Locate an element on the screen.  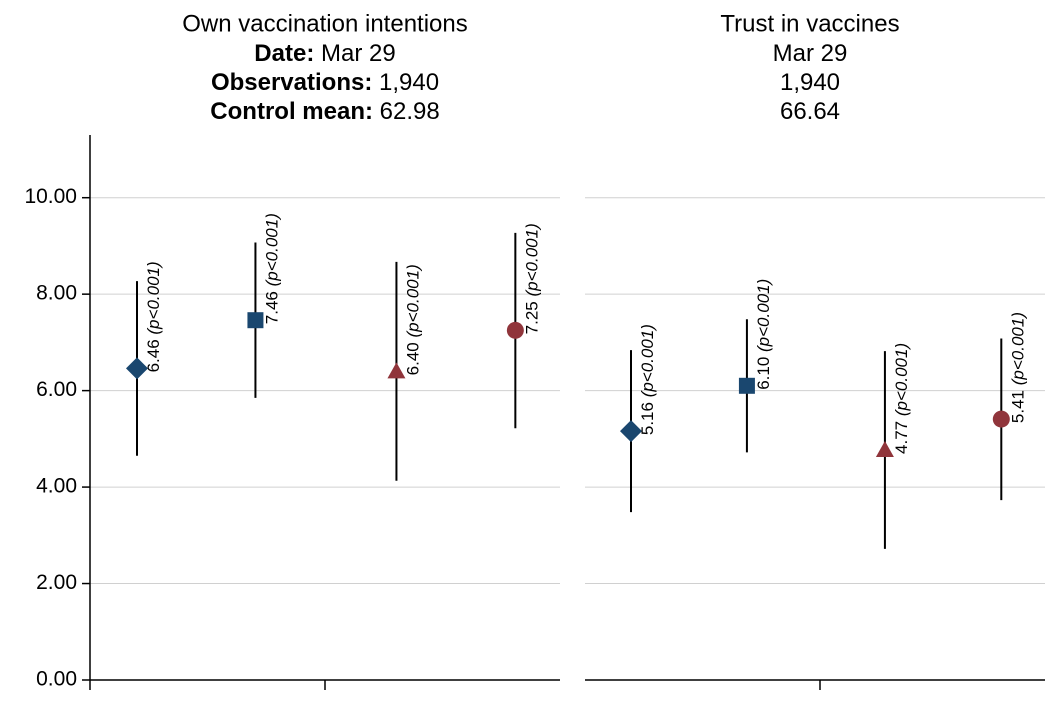
panel-title: Own vaccination intentions is located at coordinates (325, 23).